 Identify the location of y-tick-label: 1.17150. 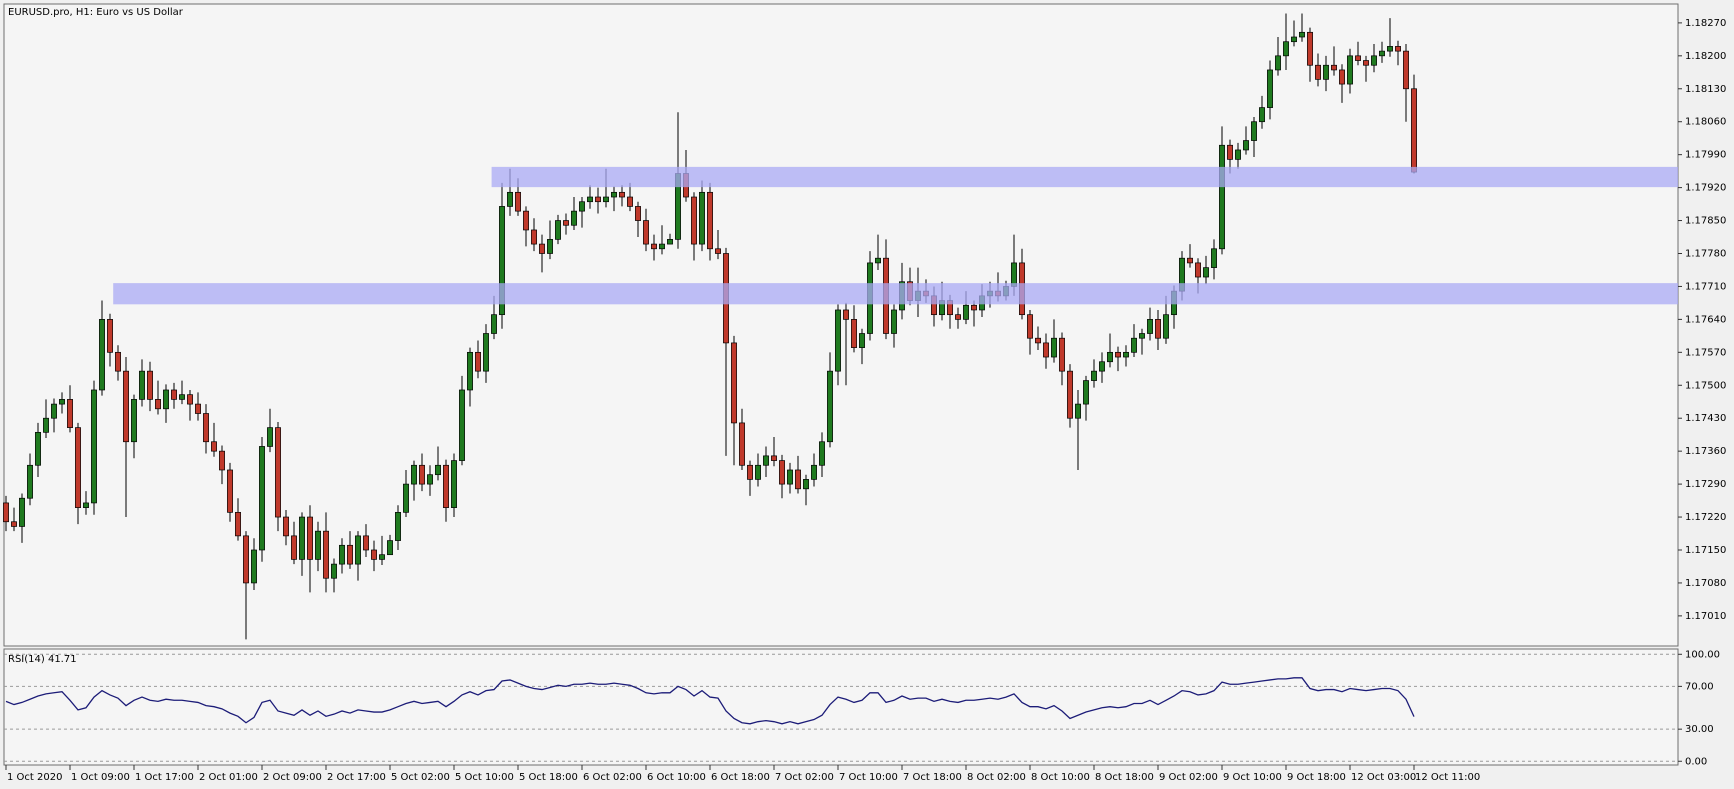
(1705, 550).